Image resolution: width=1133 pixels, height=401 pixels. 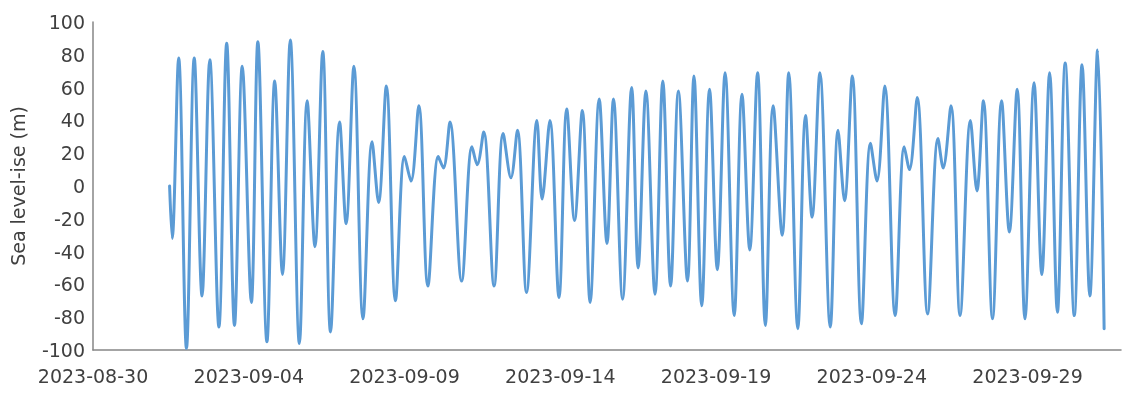 What do you see at coordinates (72, 120) in the screenshot?
I see `y-tick-label: 40` at bounding box center [72, 120].